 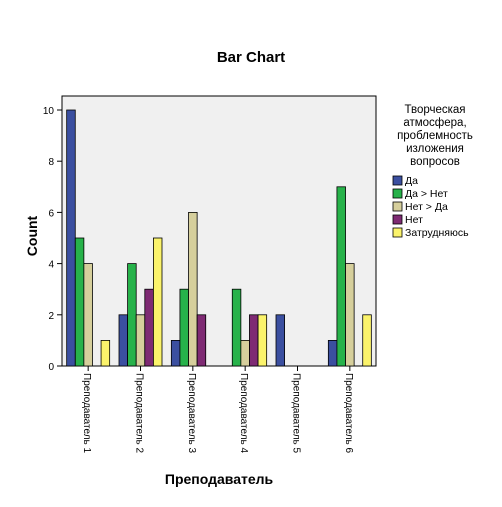 I want to click on legend-label-3: Нет > Да, so click(x=426, y=207).